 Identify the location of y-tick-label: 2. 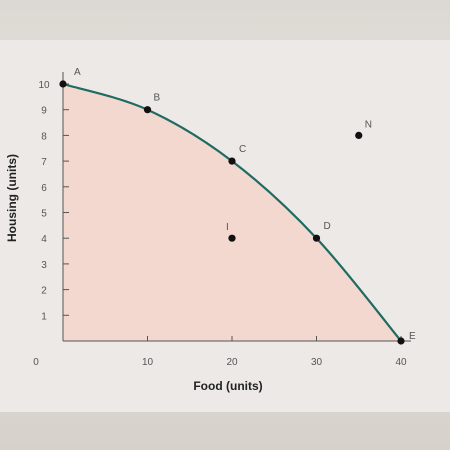
(44, 291).